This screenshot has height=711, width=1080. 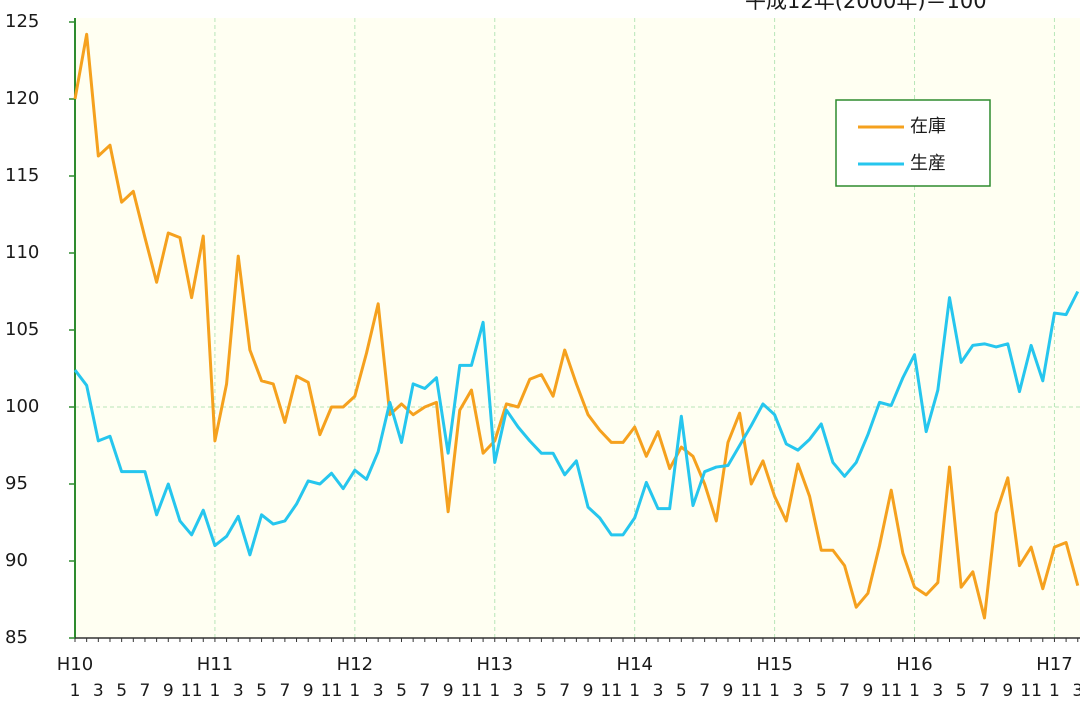 I want to click on y-tick-label: 125, so click(x=22, y=21).